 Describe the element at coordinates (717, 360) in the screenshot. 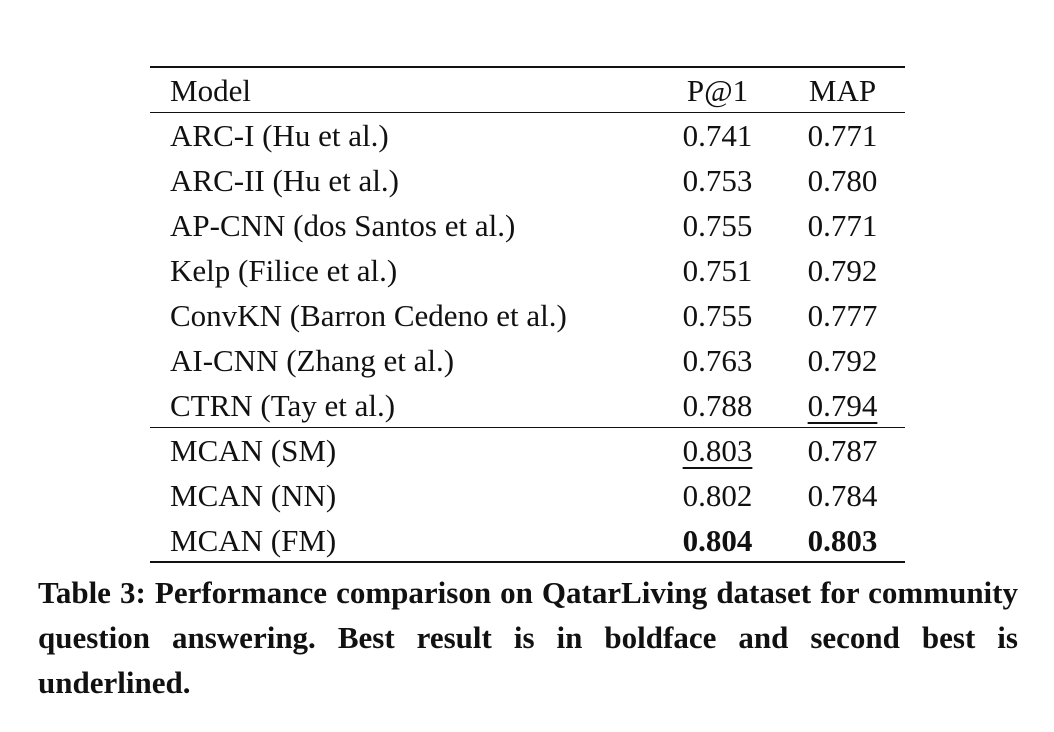

I see `cell: 0.763` at that location.